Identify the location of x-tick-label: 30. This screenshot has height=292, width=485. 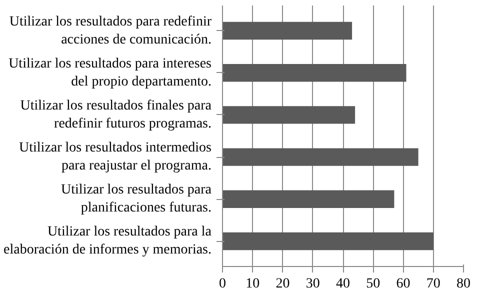
(313, 284).